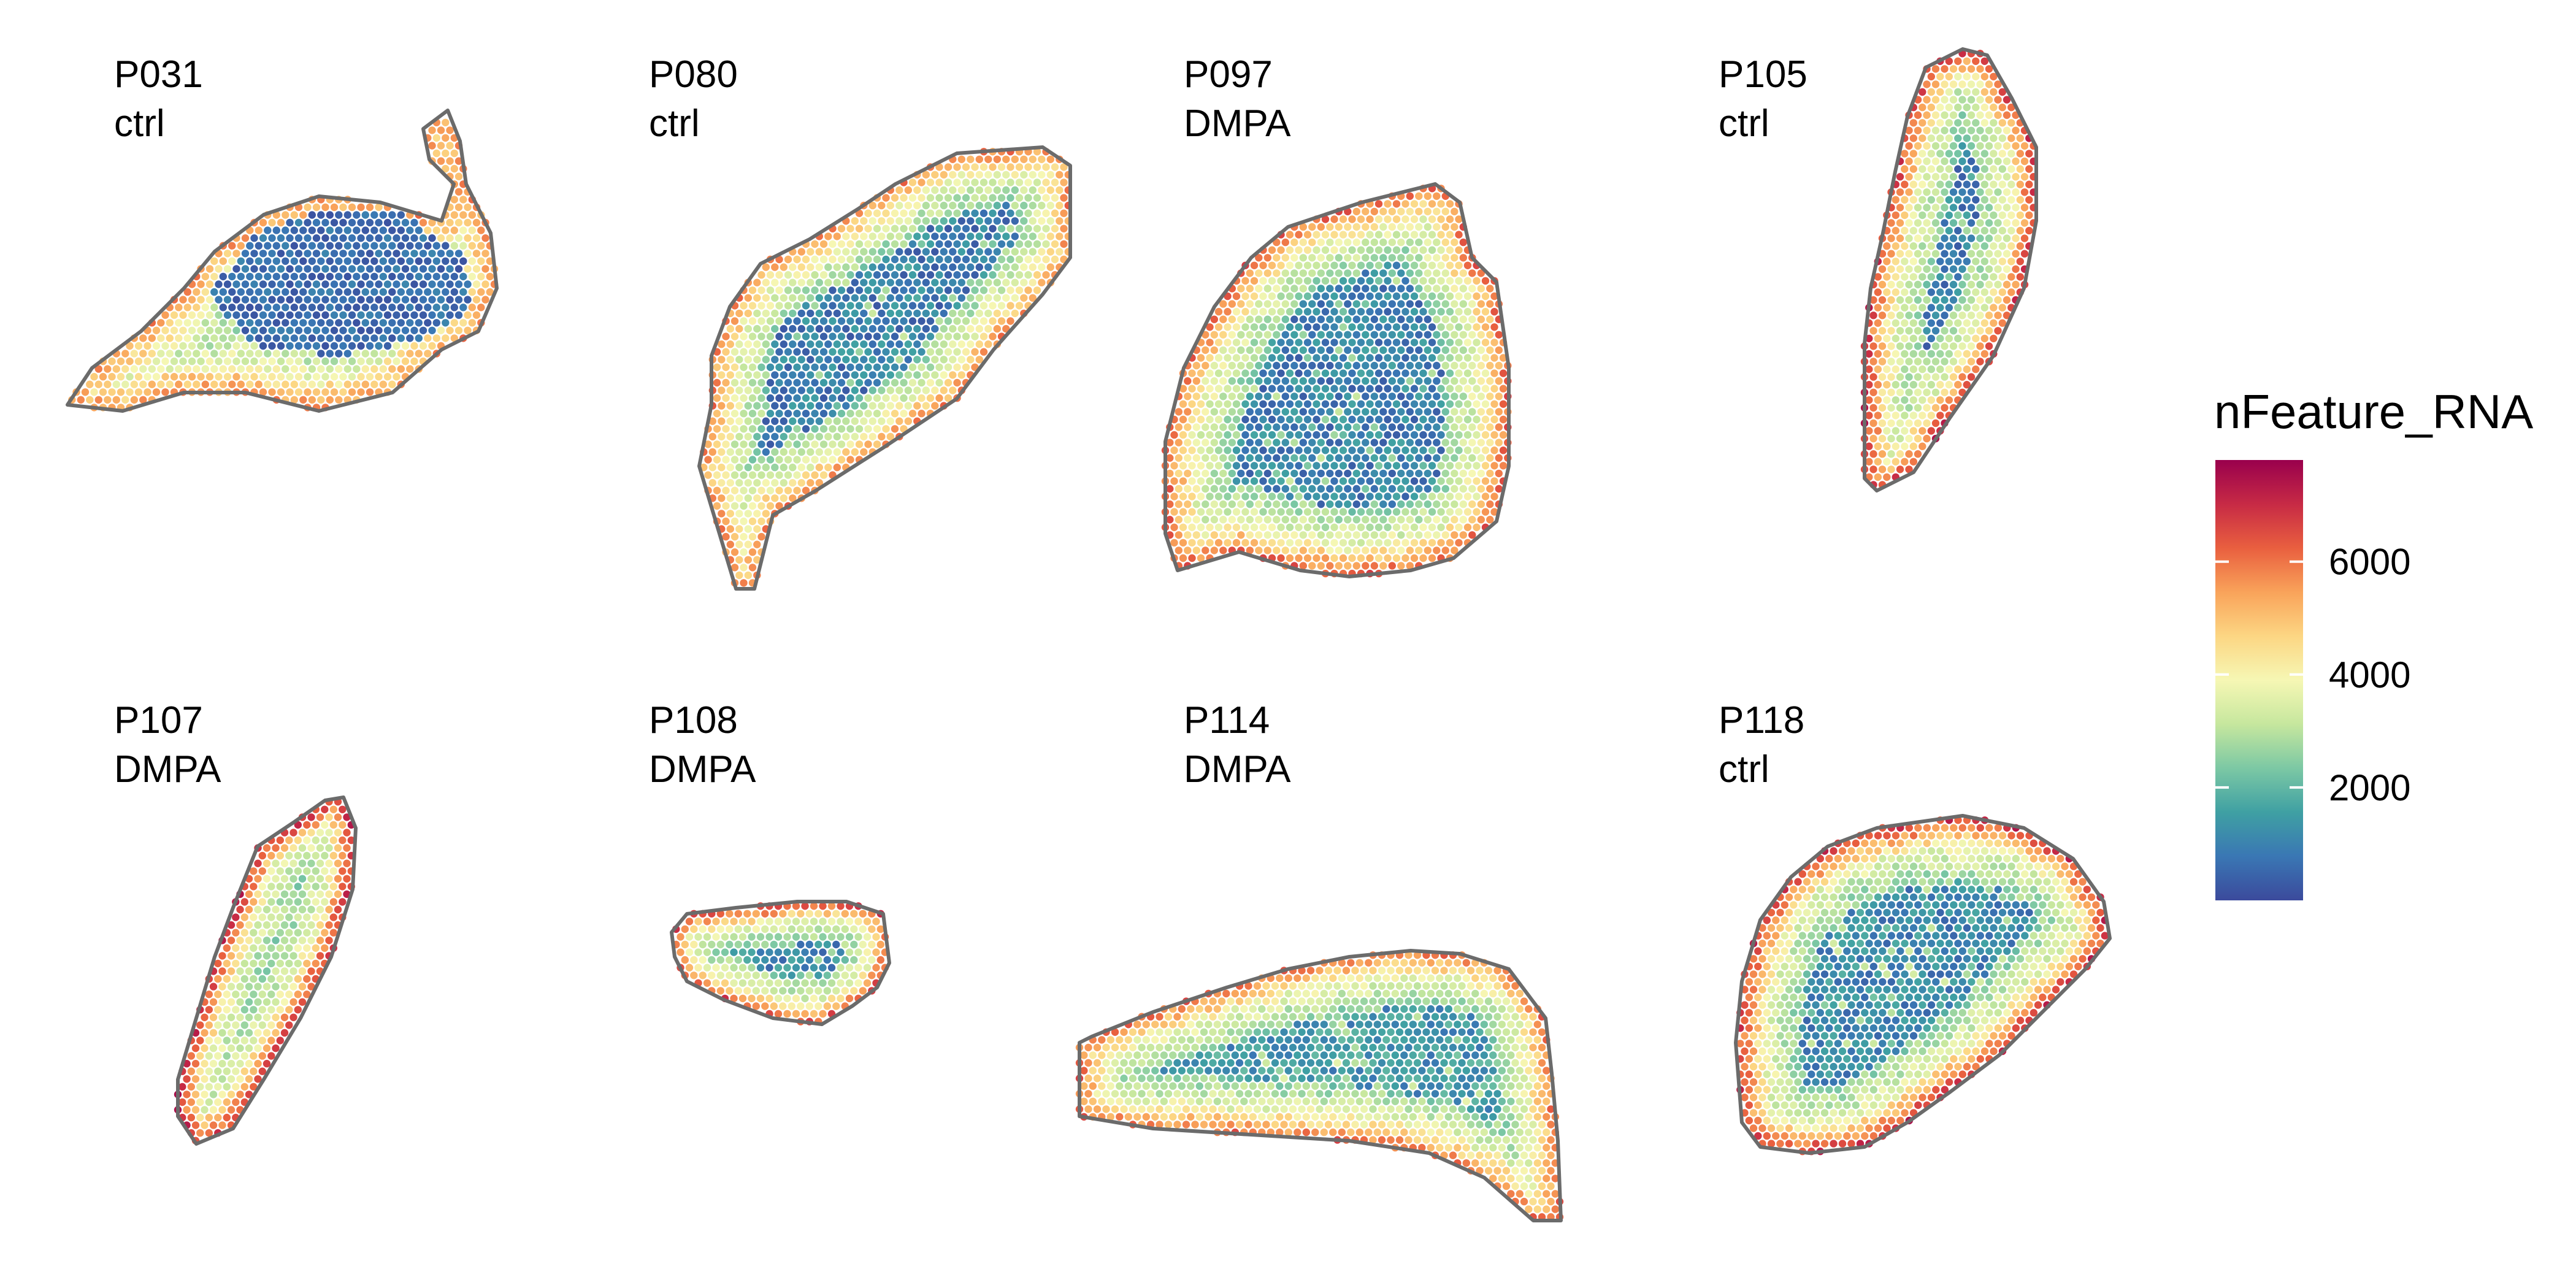  Describe the element at coordinates (1228, 74) in the screenshot. I see `panel-sample-label: P097` at that location.